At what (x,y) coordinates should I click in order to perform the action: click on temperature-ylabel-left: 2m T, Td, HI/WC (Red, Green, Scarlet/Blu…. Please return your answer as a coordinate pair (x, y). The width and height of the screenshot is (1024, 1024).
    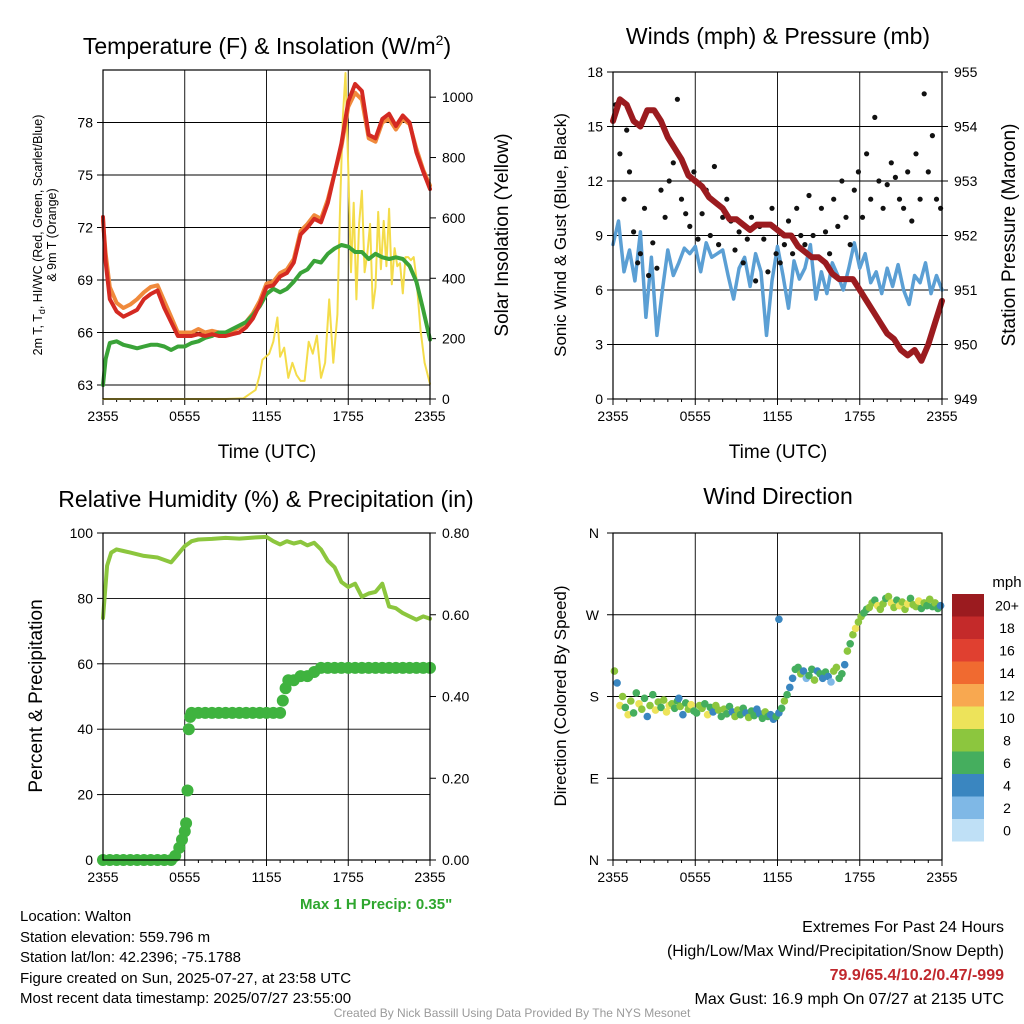
    Looking at the image, I should click on (45, 235).